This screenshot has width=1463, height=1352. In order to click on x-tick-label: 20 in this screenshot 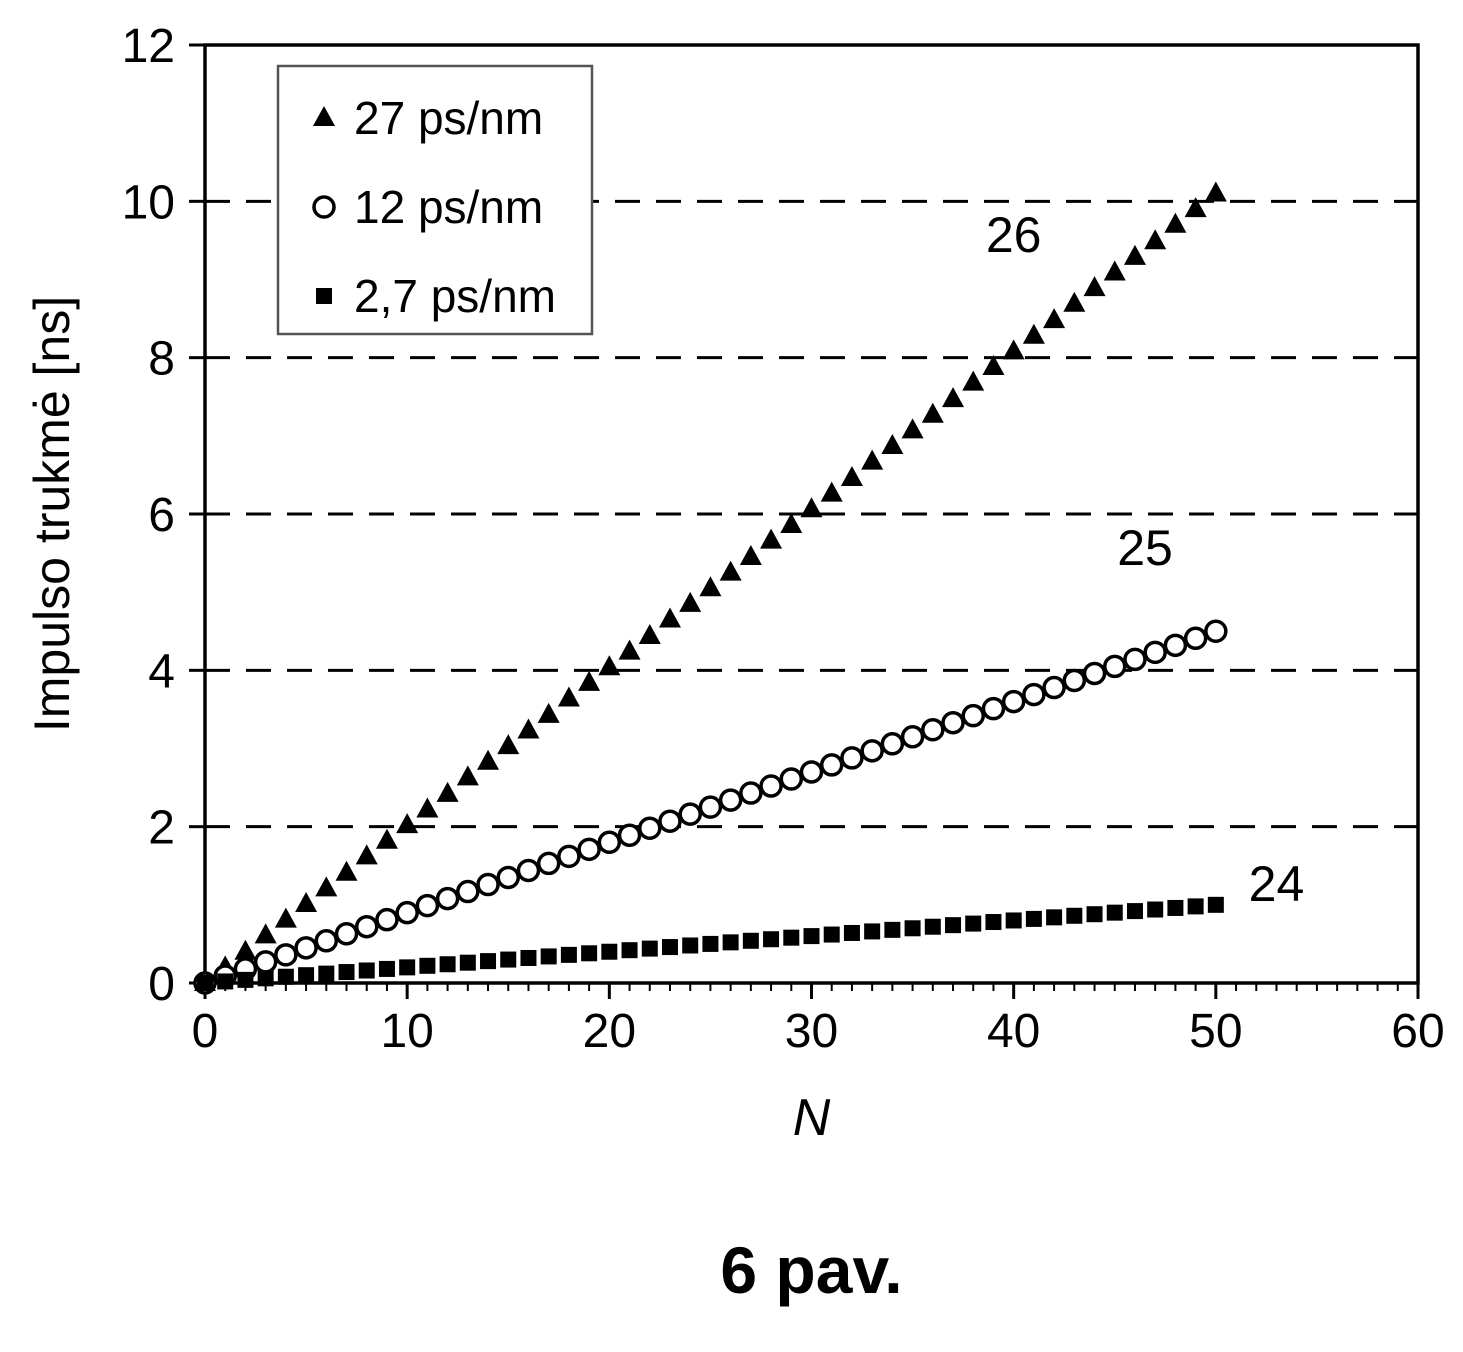, I will do `click(609, 1031)`.